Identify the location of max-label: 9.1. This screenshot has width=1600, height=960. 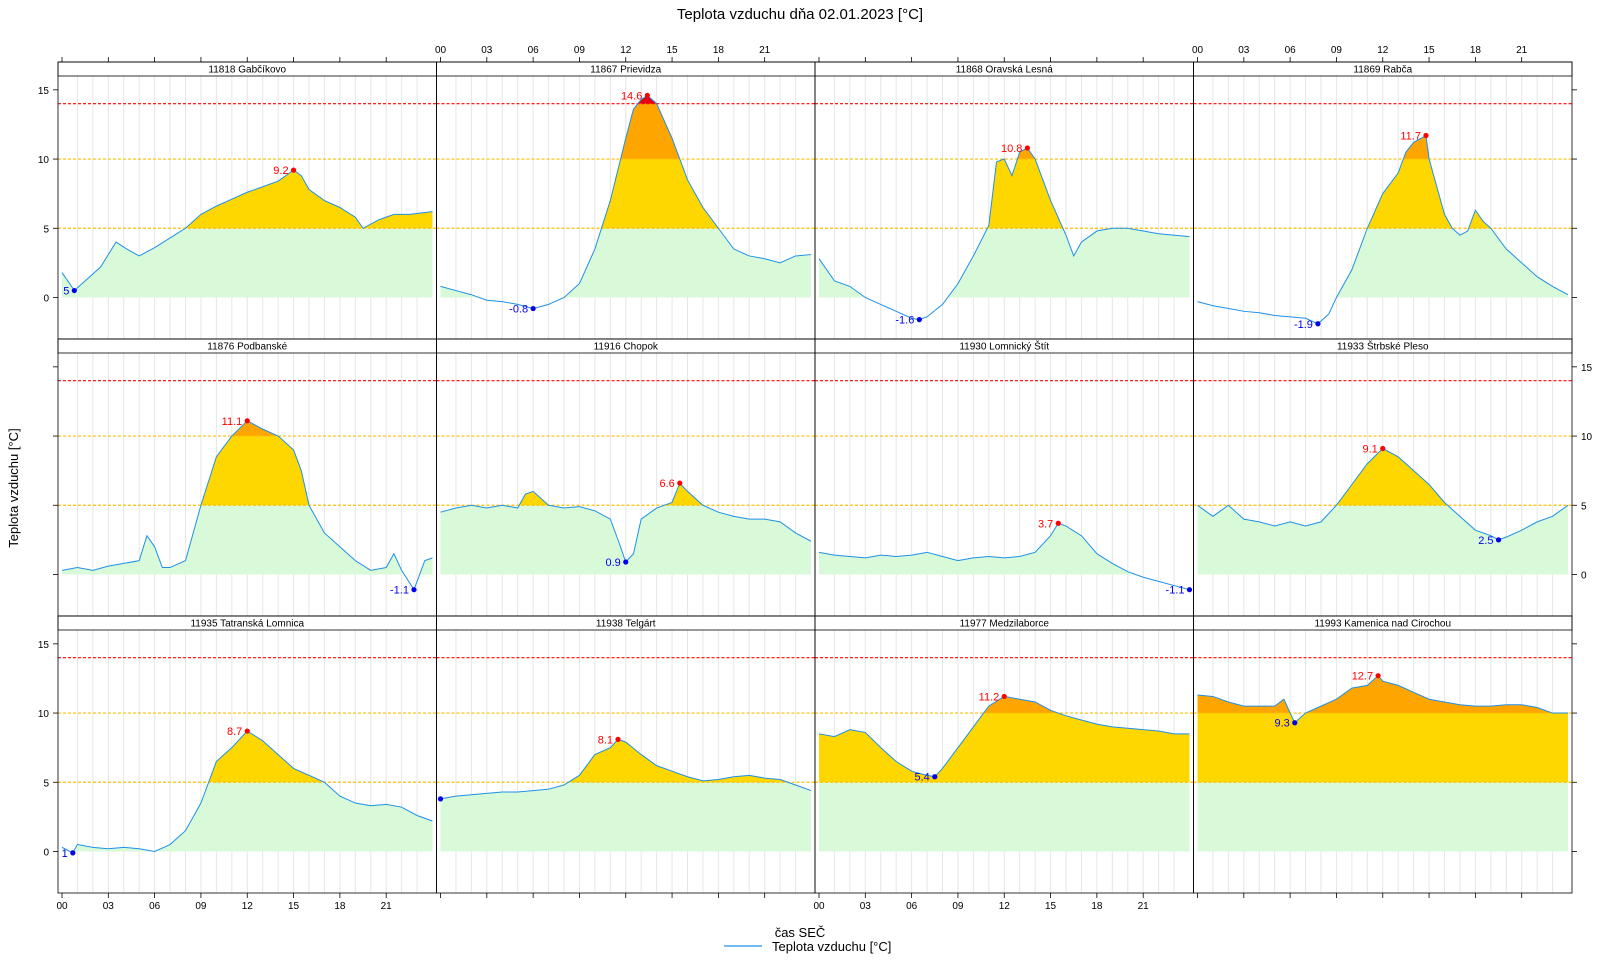
(1369, 450).